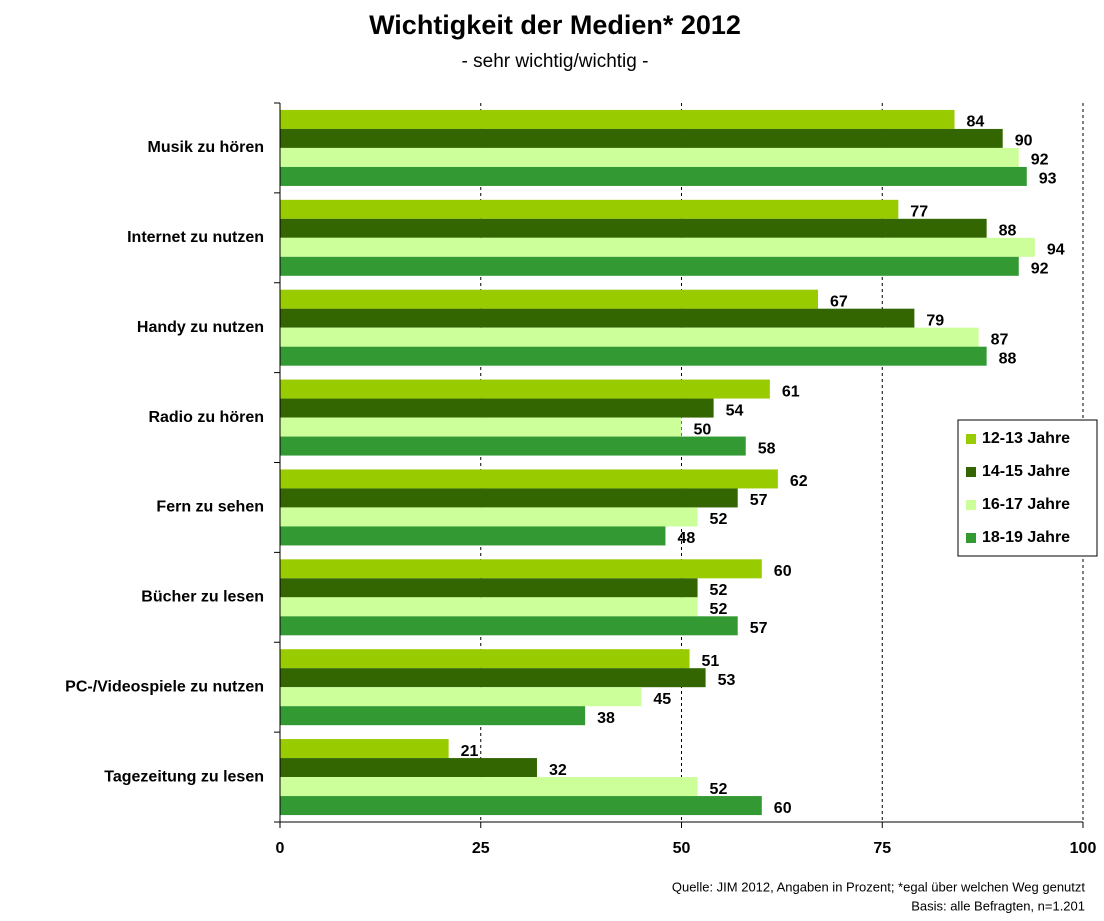 Image resolution: width=1104 pixels, height=921 pixels. I want to click on x-tick-label: 100, so click(1083, 848).